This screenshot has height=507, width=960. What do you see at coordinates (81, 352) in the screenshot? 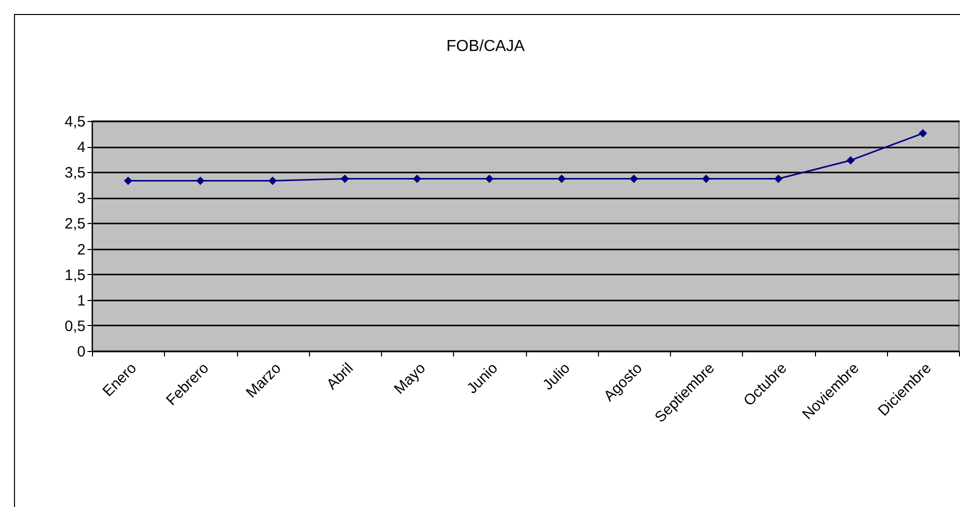
I see `y-tick-label: 0` at bounding box center [81, 352].